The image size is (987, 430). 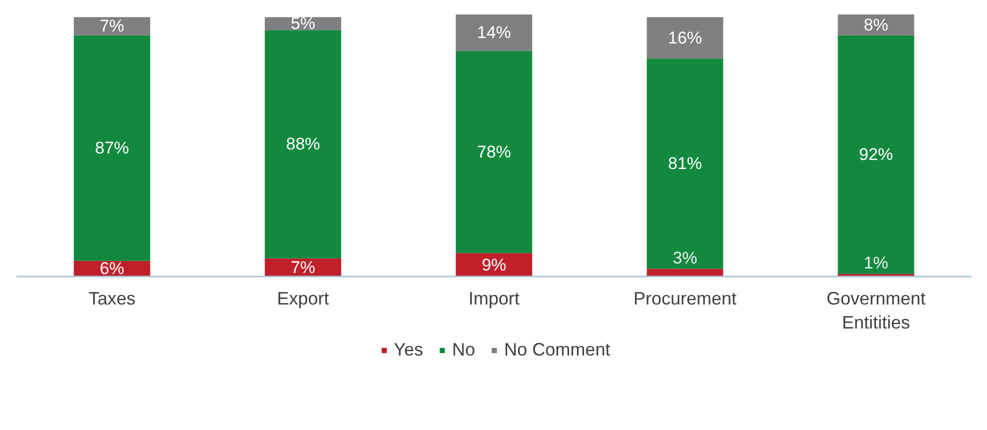 I want to click on data-label: 88%, so click(x=303, y=144).